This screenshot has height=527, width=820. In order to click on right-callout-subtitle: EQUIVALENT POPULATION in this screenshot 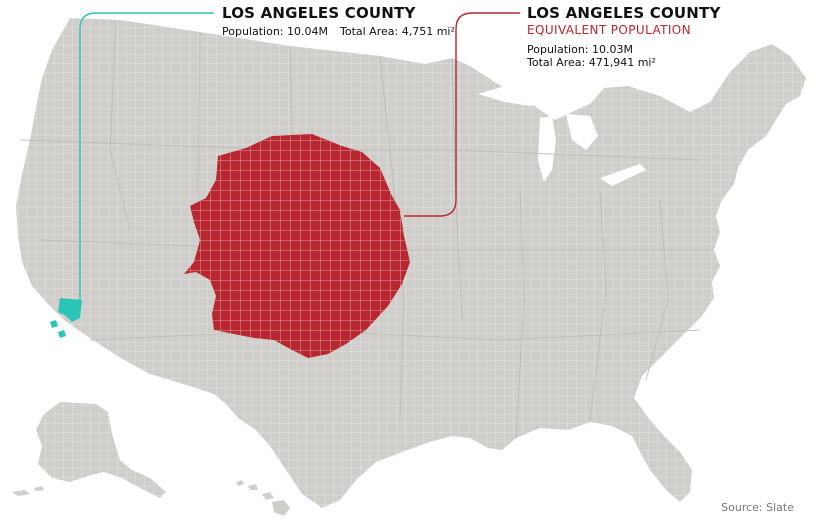, I will do `click(609, 30)`.